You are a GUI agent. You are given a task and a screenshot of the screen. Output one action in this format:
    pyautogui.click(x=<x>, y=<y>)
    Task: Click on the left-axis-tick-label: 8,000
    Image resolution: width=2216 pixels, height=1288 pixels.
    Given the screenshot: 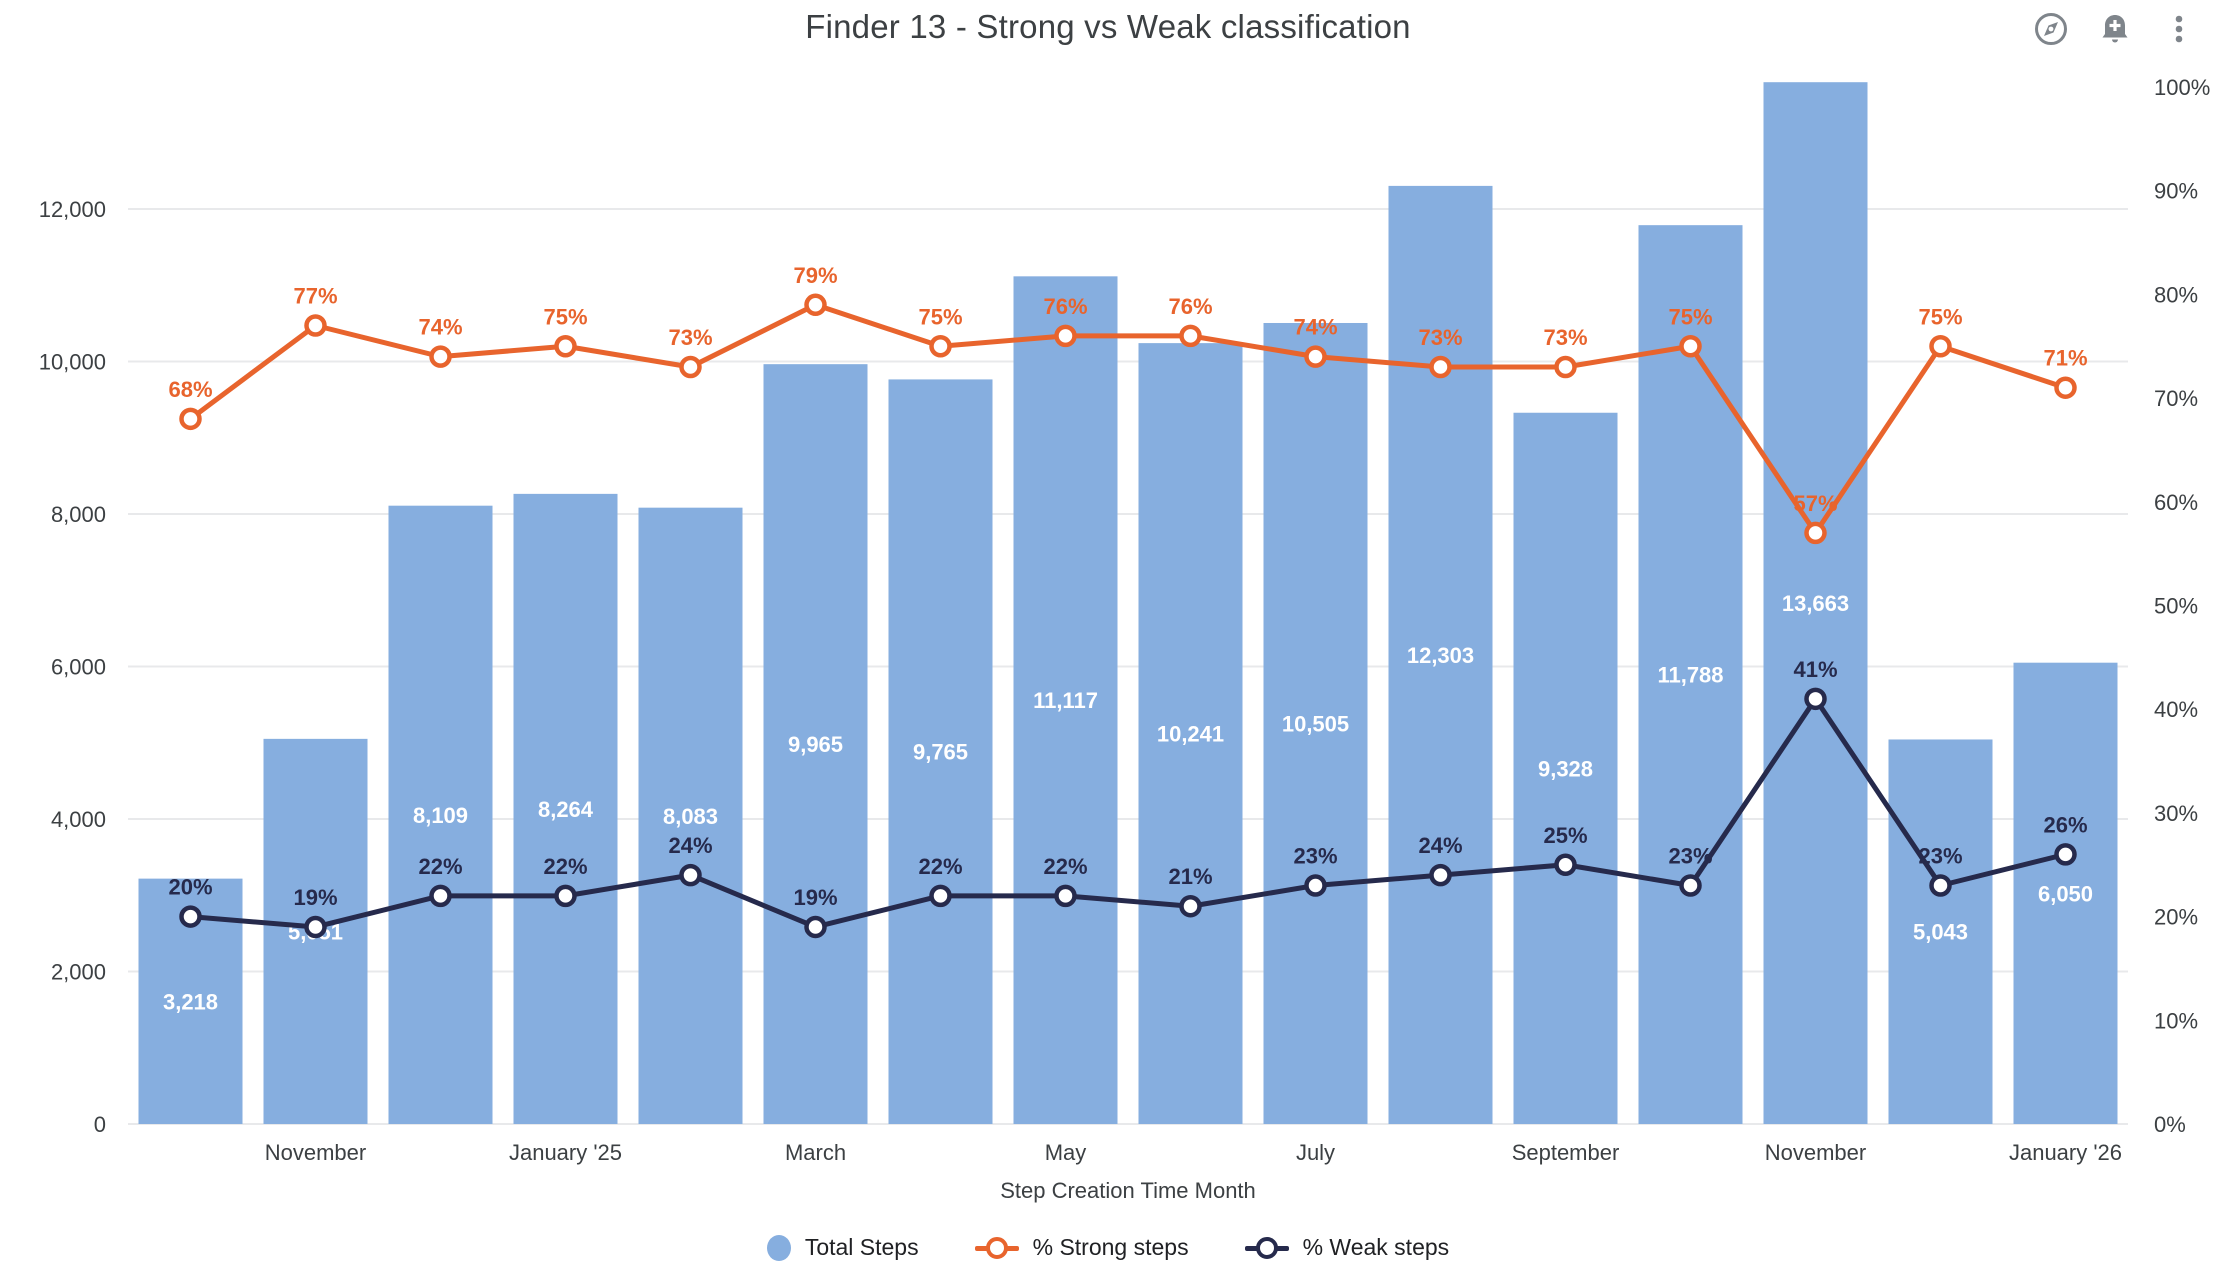 What is the action you would take?
    pyautogui.click(x=78, y=514)
    